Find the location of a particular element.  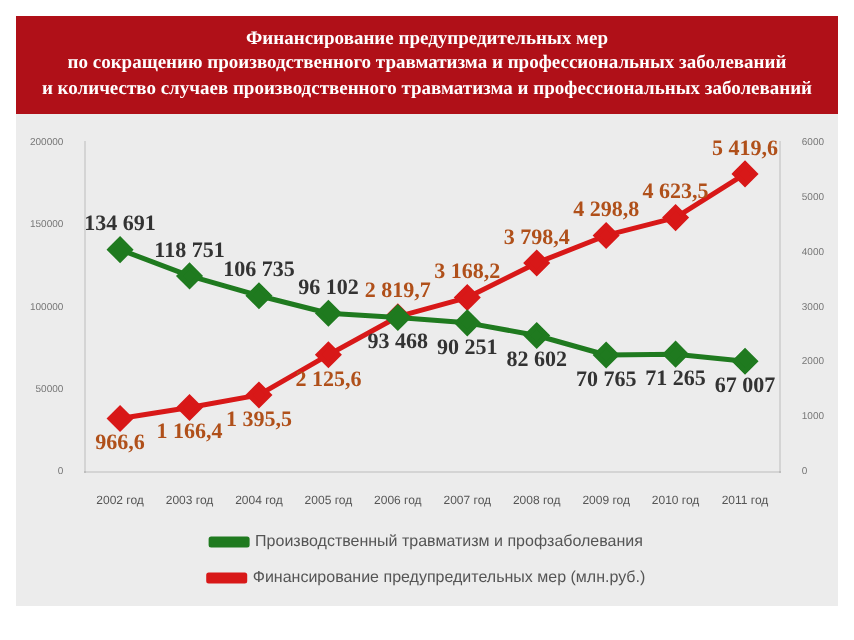

data-label: 70 765 is located at coordinates (606, 379).